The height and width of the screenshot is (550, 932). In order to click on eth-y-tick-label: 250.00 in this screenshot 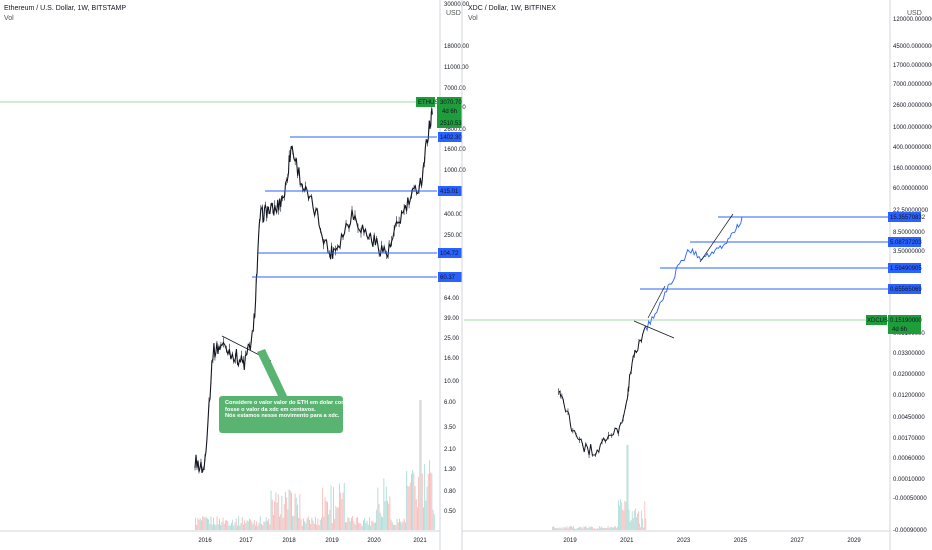, I will do `click(453, 236)`.